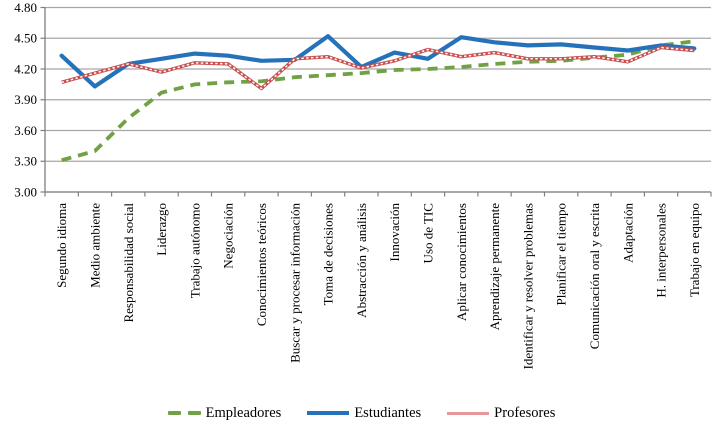  I want to click on x-axis-label: Negociación, so click(228, 236).